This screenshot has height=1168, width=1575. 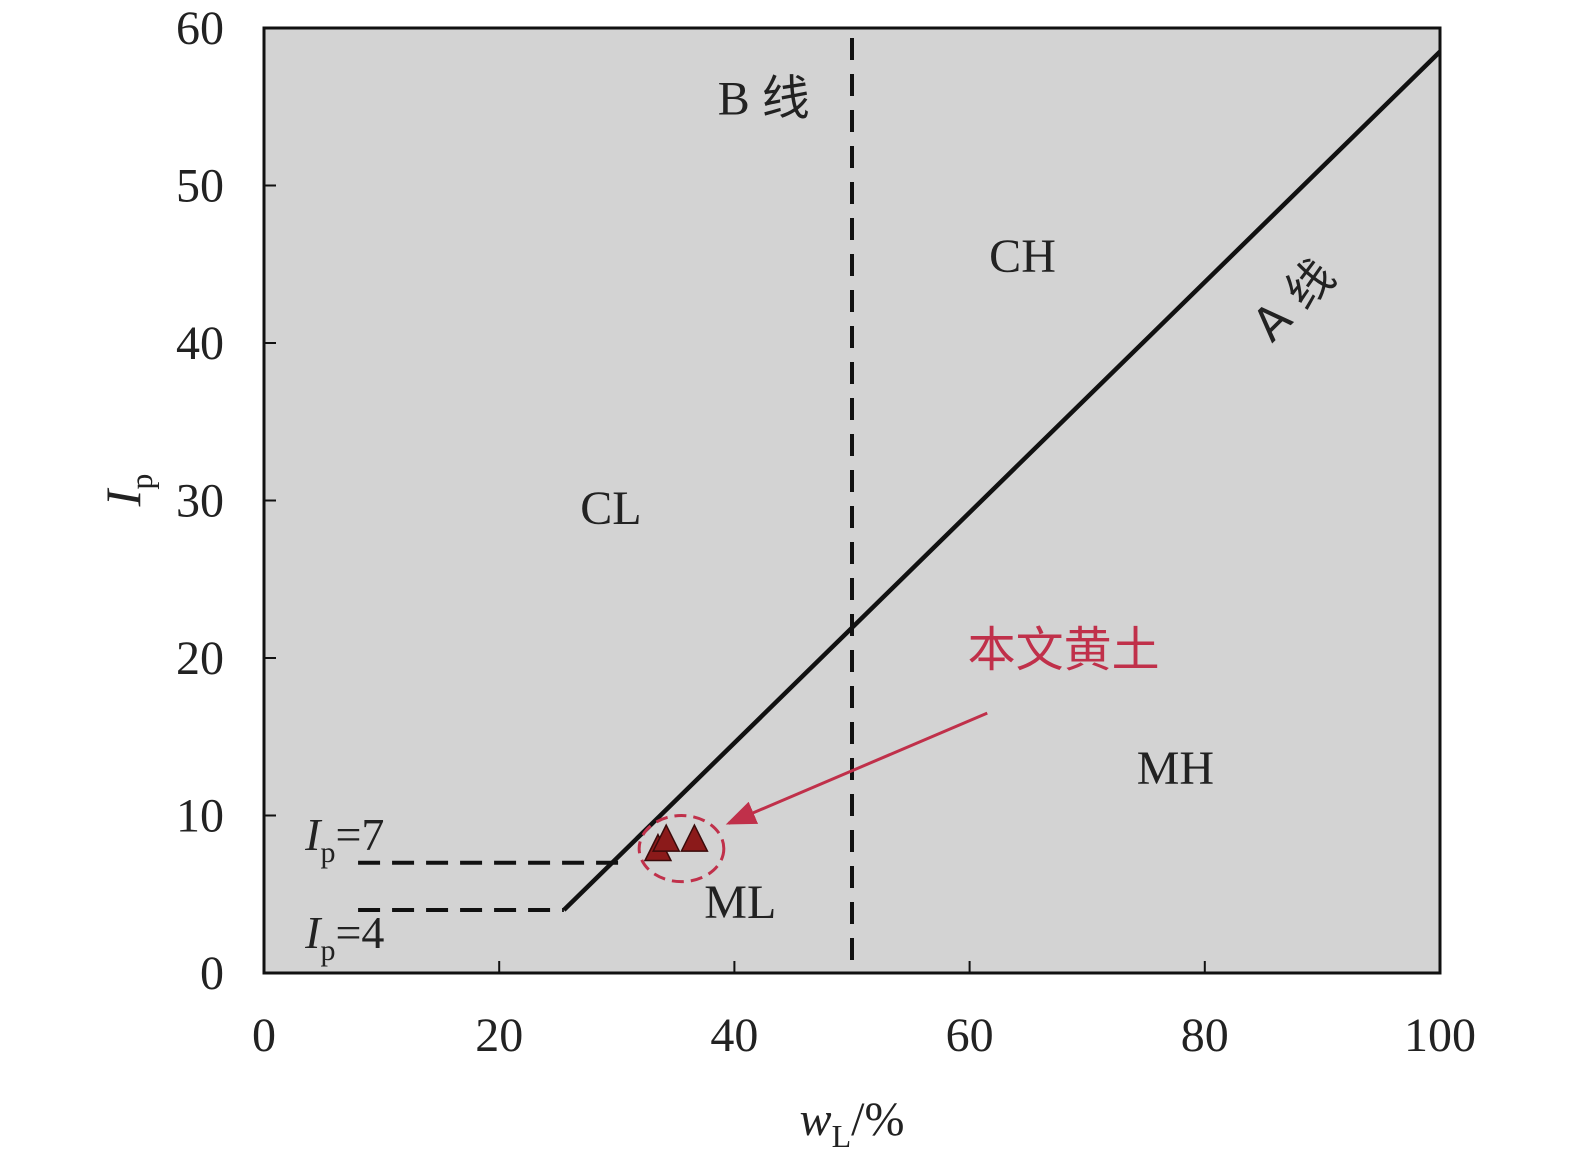 I want to click on y-tick-label: 60, so click(x=200, y=28).